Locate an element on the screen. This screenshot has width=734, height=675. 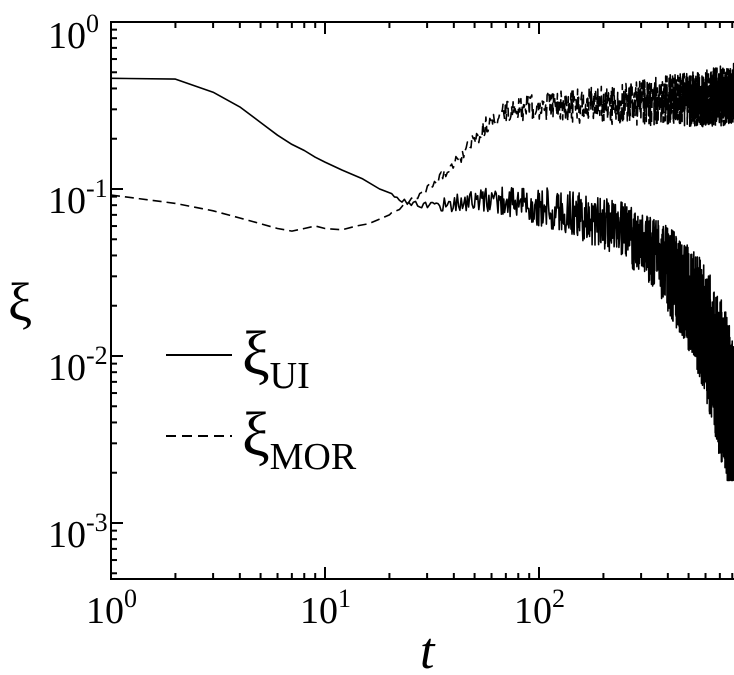
y-axis-label: ξ is located at coordinates (20, 302).